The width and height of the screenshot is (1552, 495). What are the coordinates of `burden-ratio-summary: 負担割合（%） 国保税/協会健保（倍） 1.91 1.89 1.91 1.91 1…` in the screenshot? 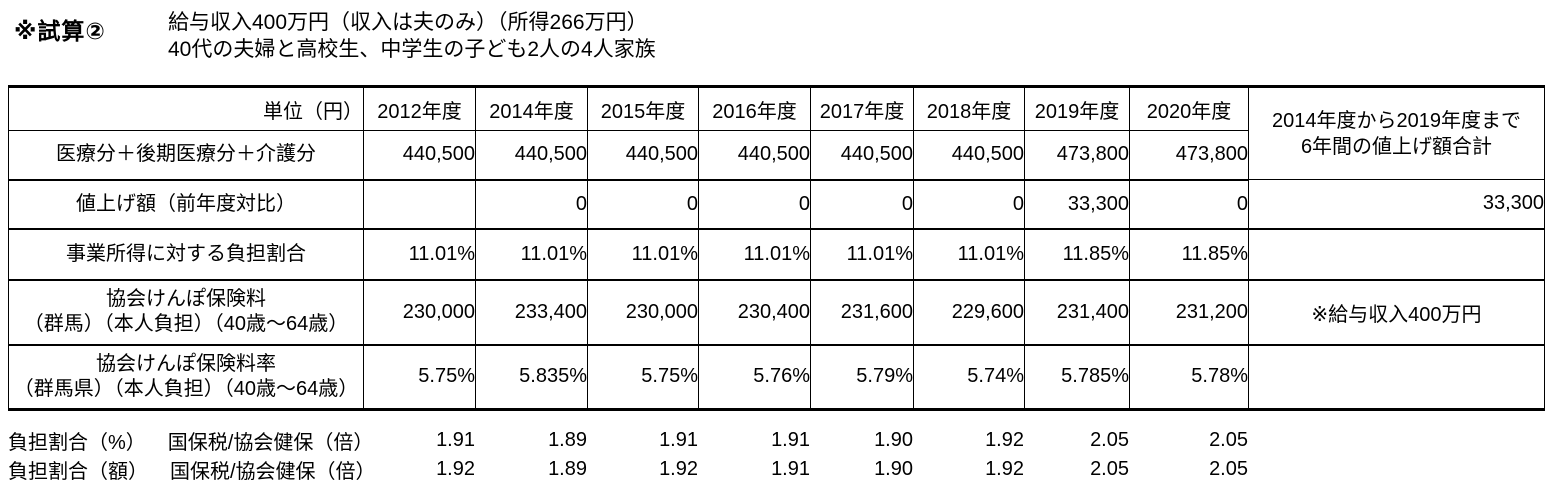 It's located at (628, 455).